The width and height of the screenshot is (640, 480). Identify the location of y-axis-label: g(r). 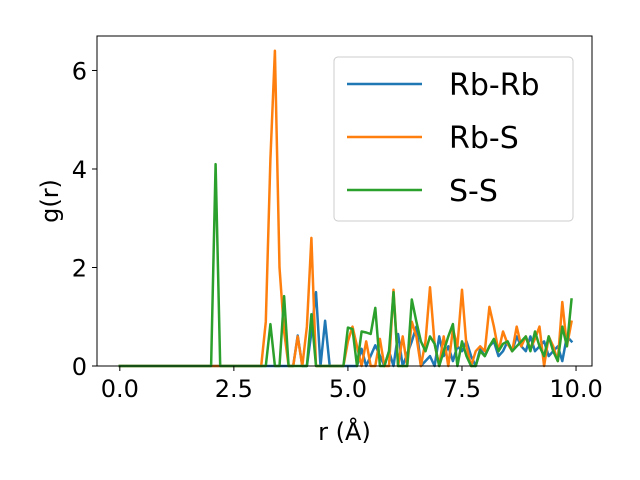
(50, 201).